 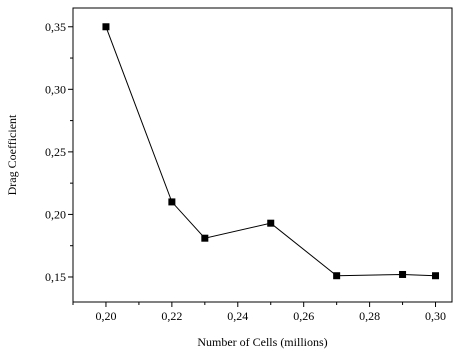 What do you see at coordinates (105, 316) in the screenshot?
I see `x-tick-label: 0,20` at bounding box center [105, 316].